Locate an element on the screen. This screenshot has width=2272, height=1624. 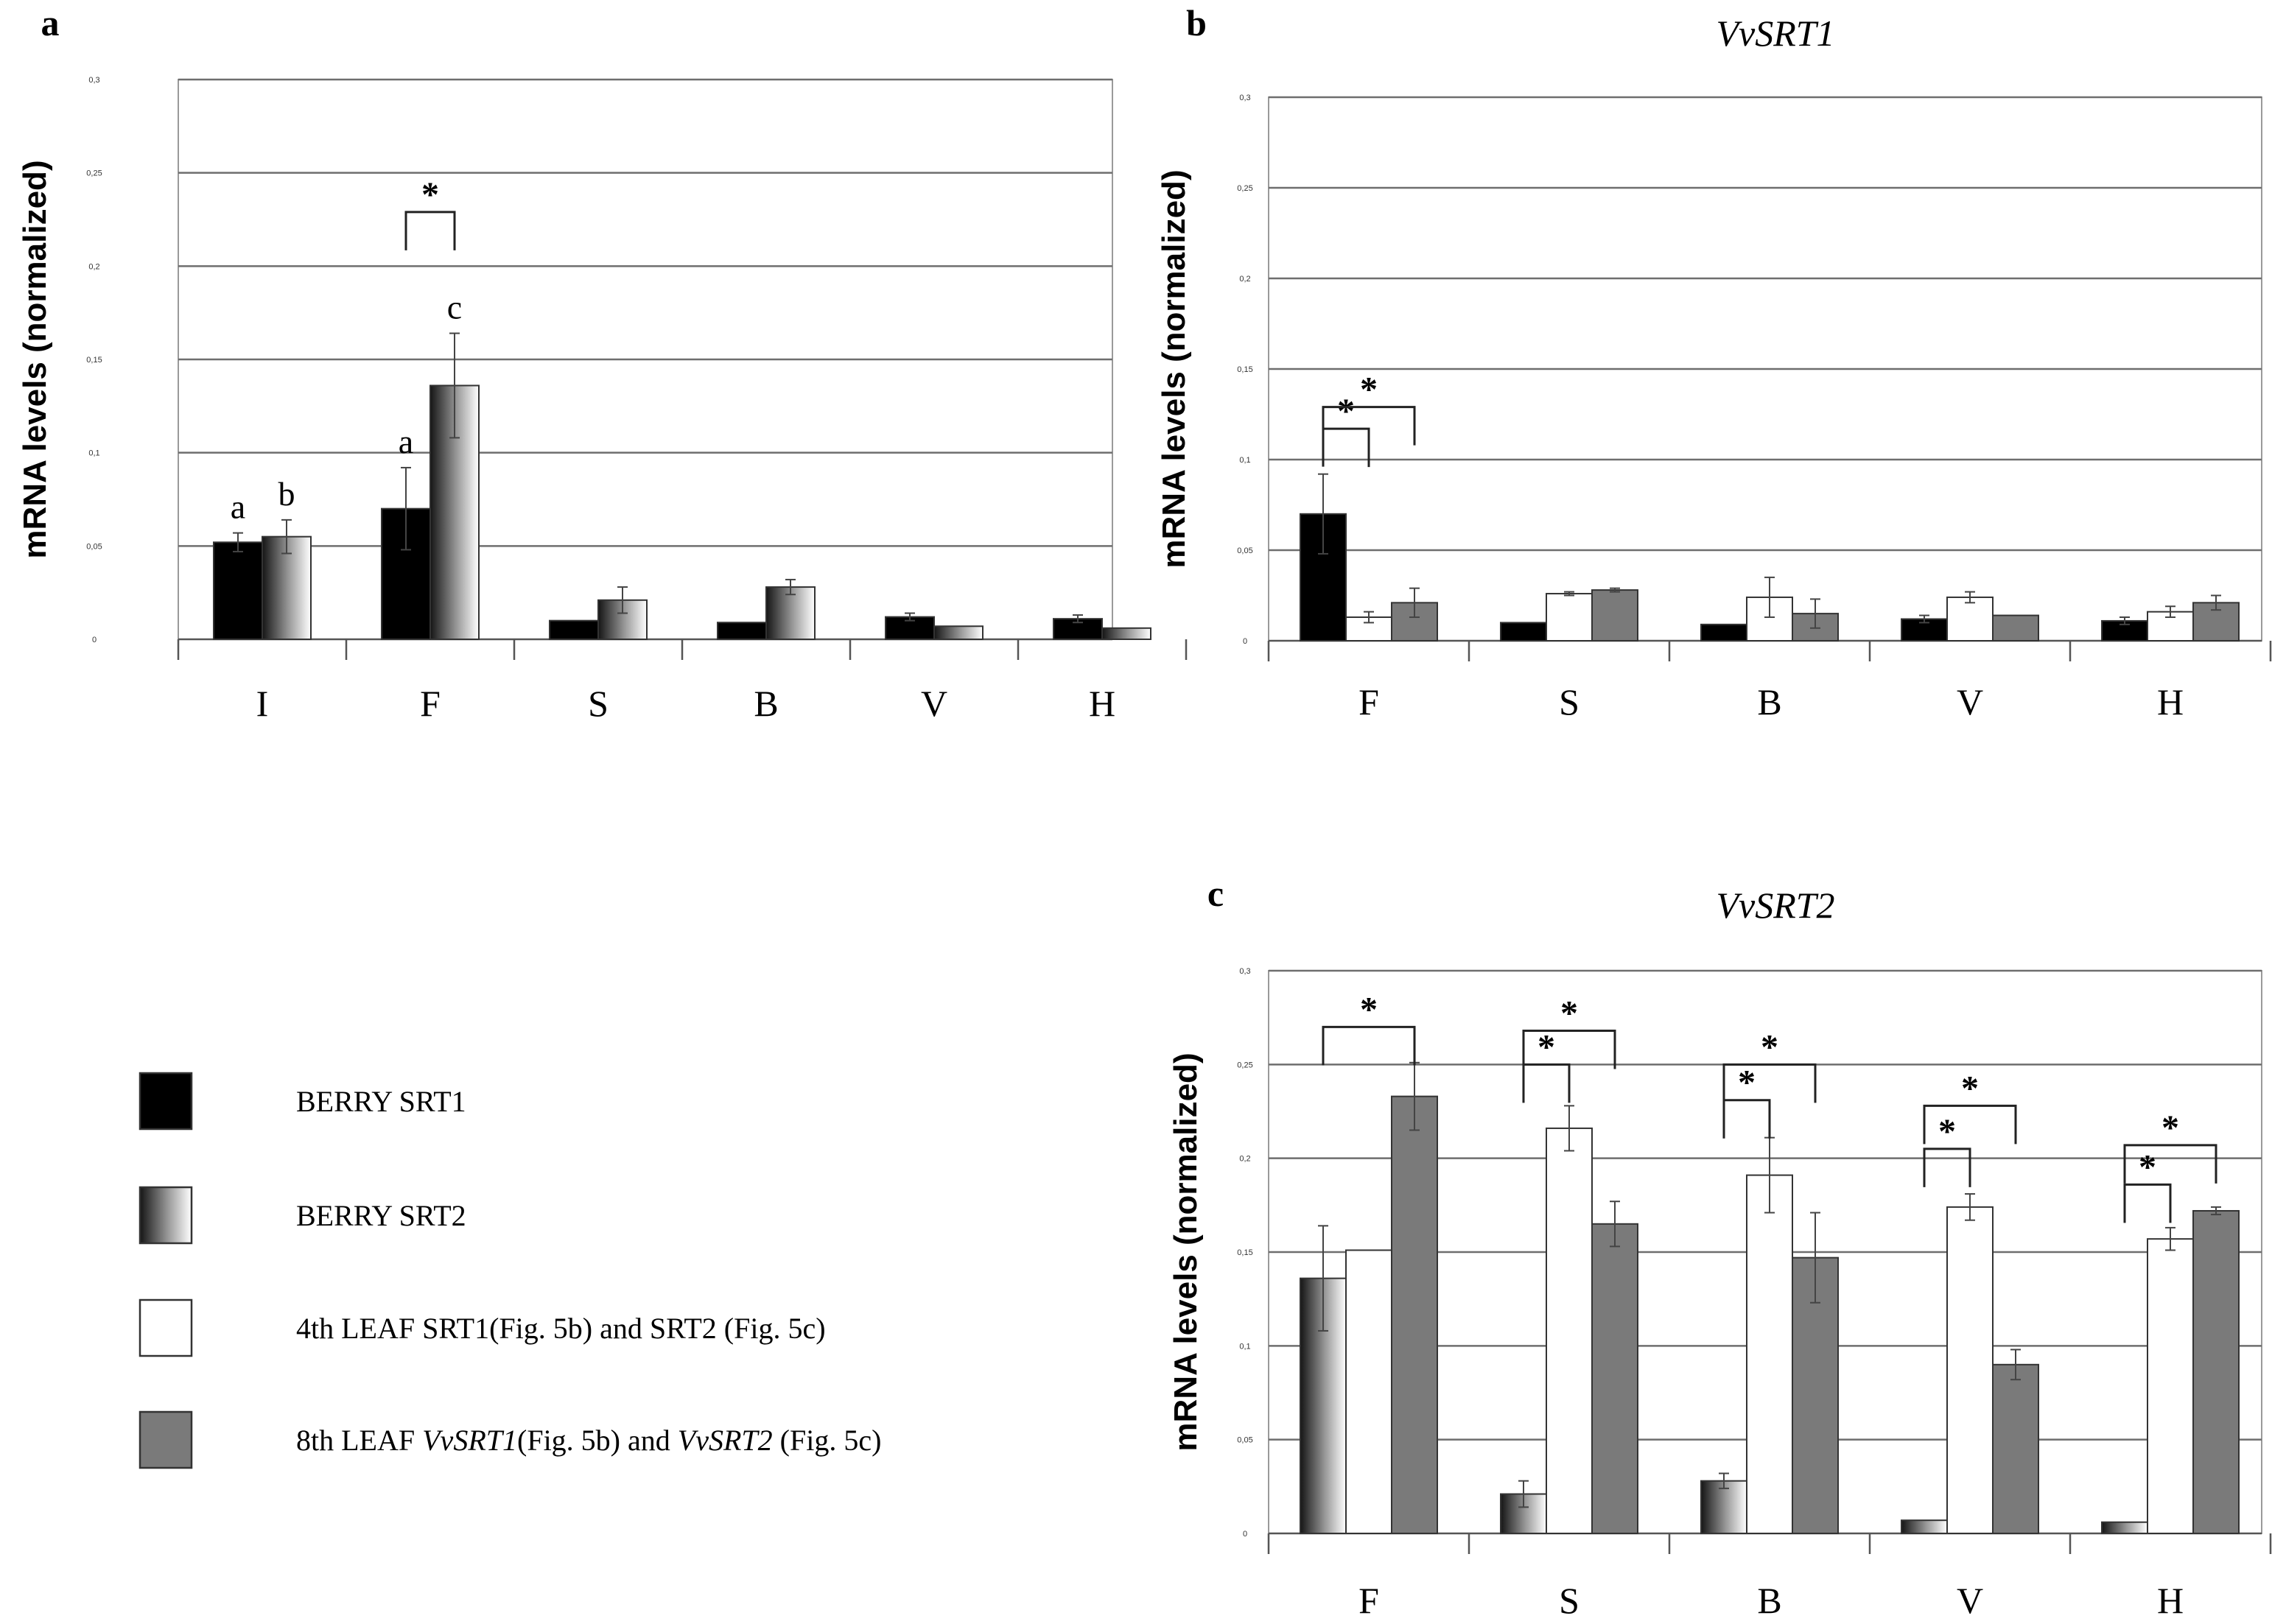
panel-letter: c is located at coordinates (1215, 894).